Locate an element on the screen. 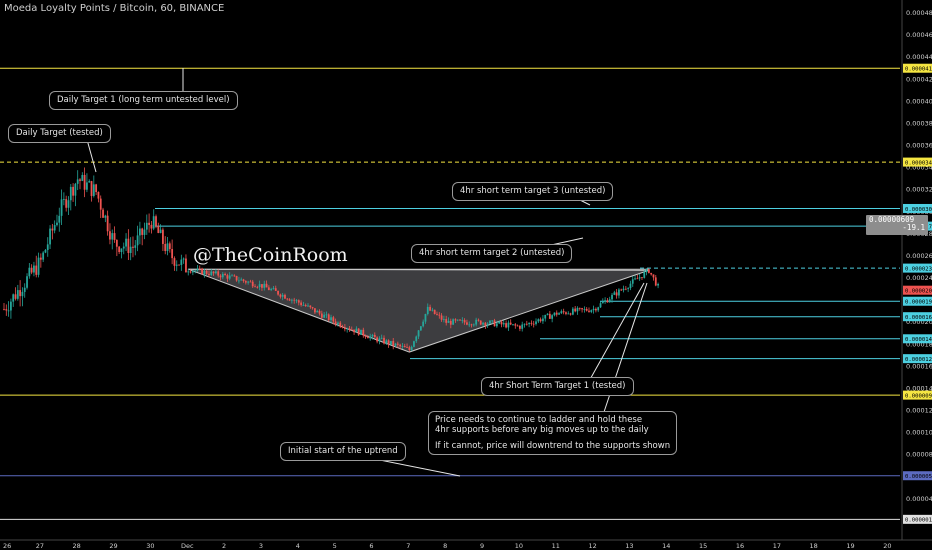 The width and height of the screenshot is (932, 550). x-tick-label: 8 is located at coordinates (445, 546).